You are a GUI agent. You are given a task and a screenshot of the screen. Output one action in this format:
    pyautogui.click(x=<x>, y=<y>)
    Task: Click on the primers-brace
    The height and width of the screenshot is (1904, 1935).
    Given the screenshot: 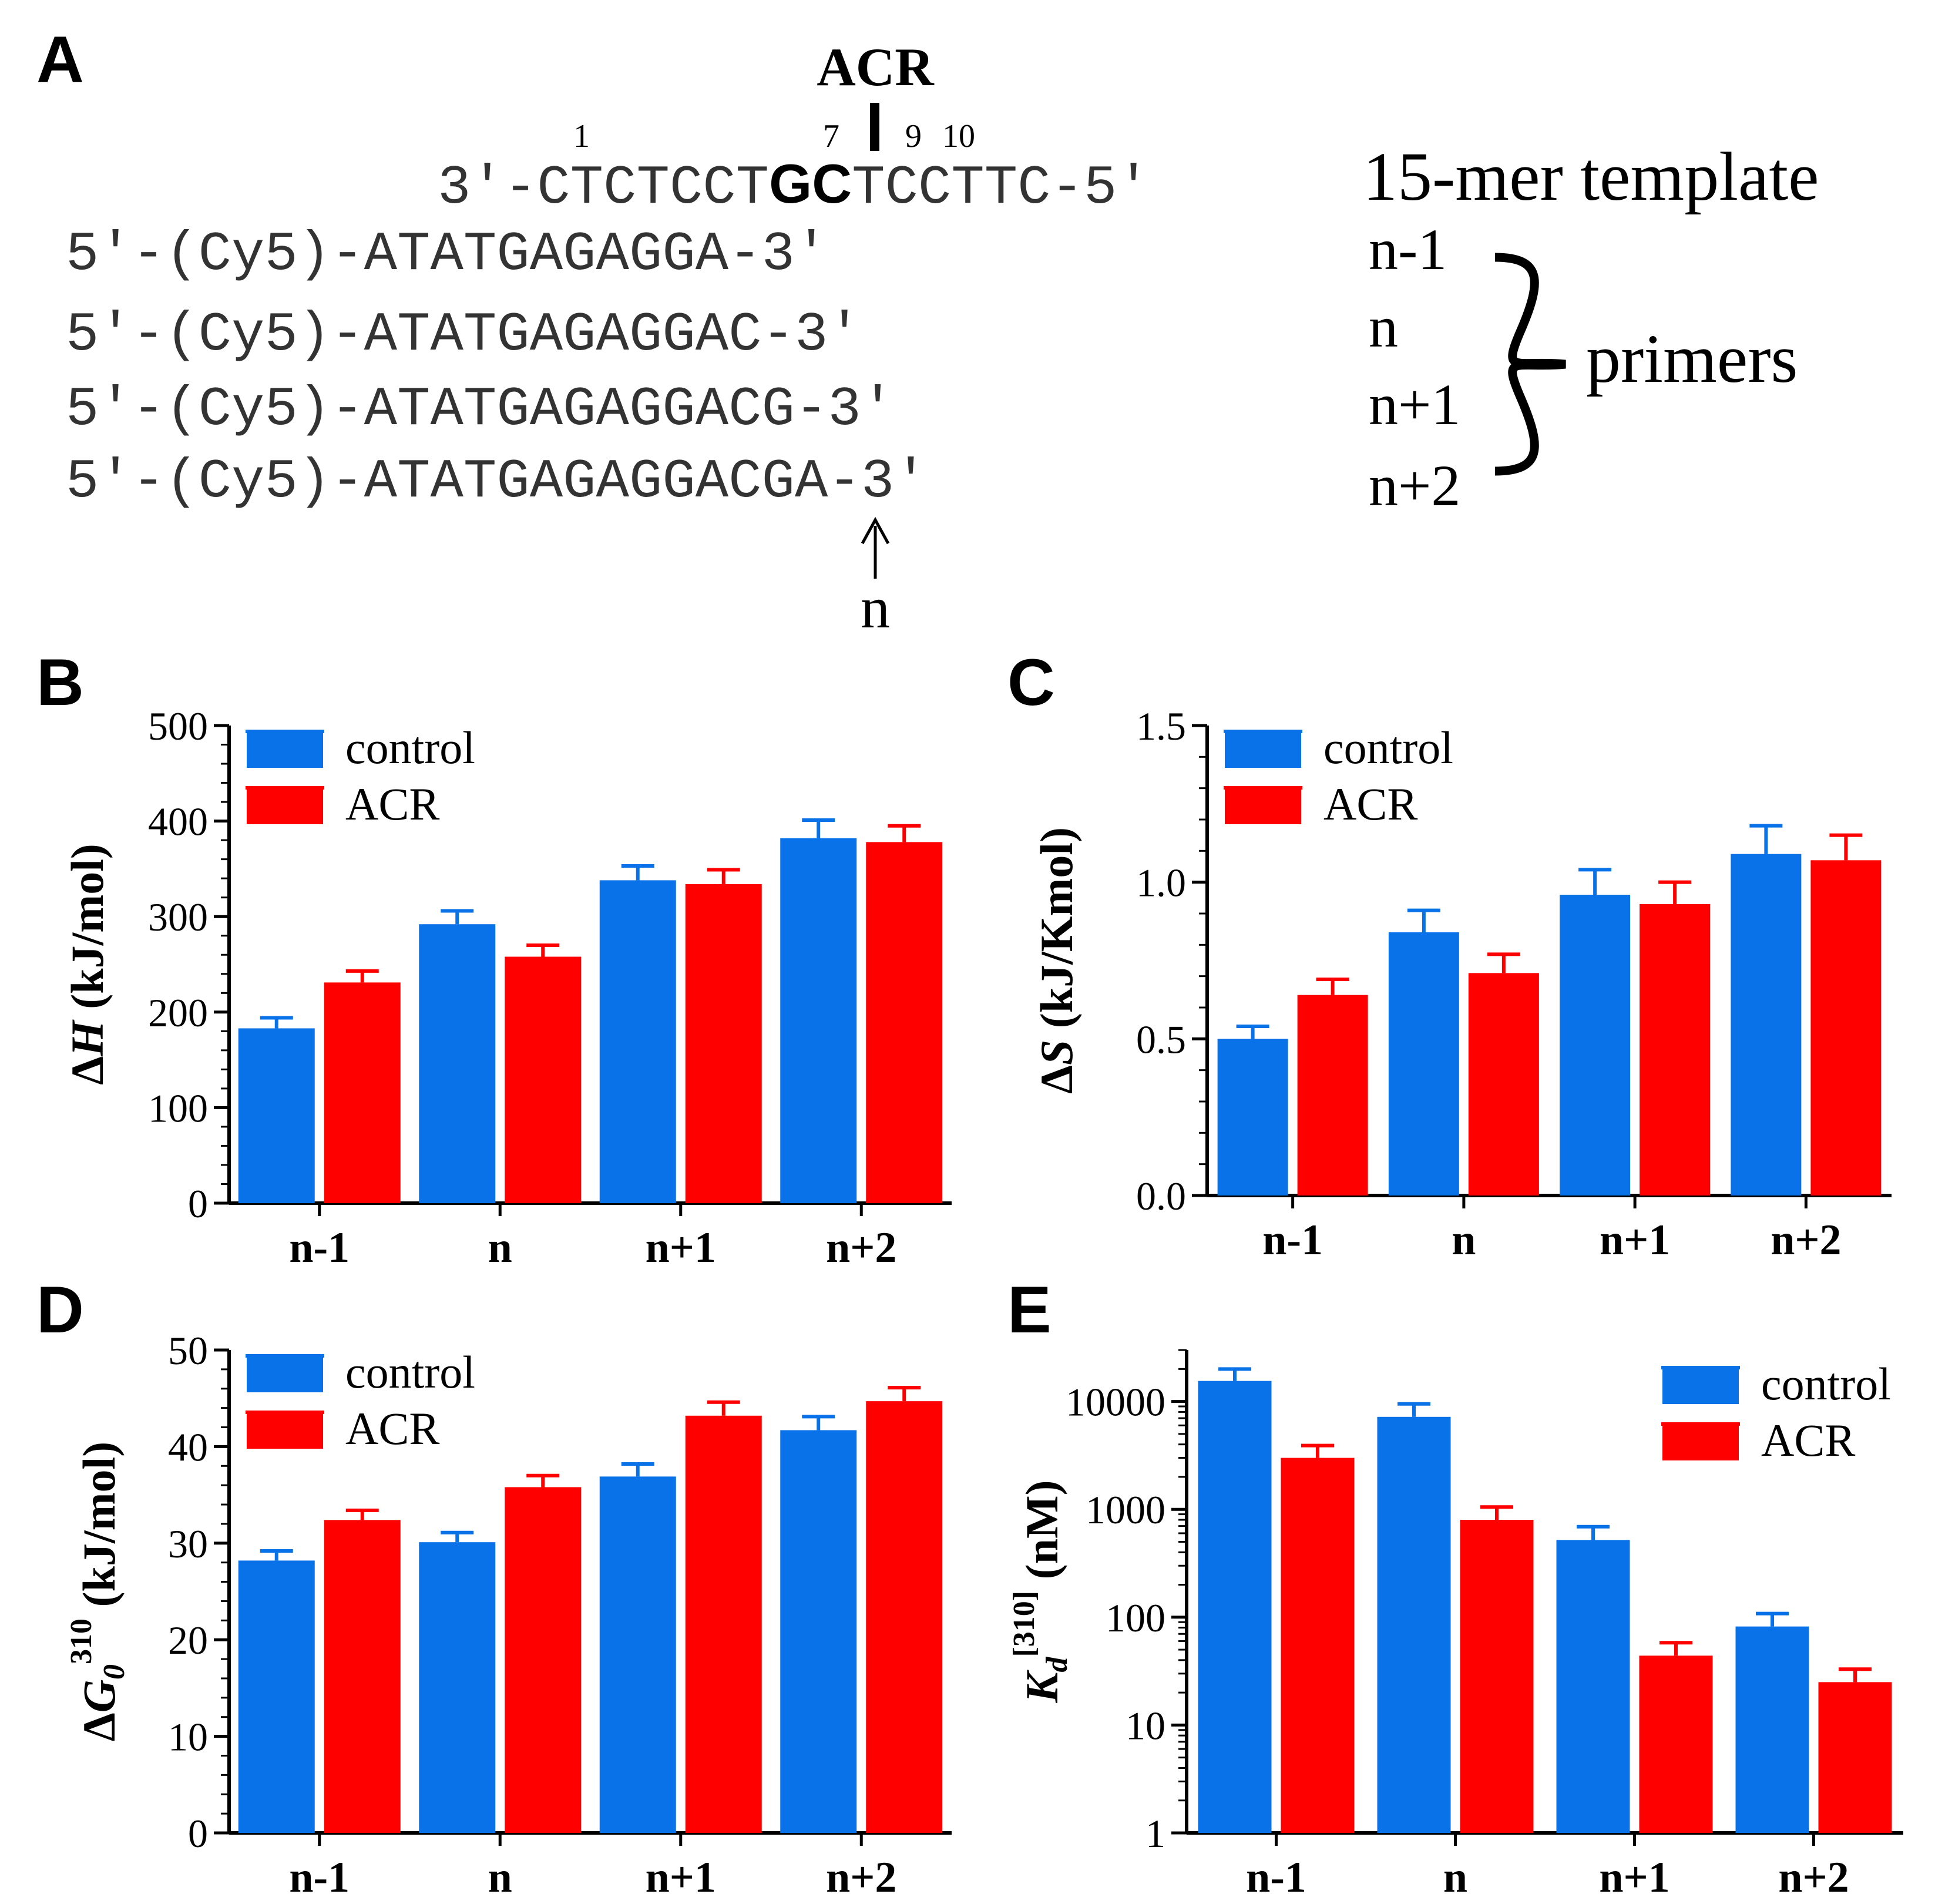 What is the action you would take?
    pyautogui.click(x=1530, y=364)
    